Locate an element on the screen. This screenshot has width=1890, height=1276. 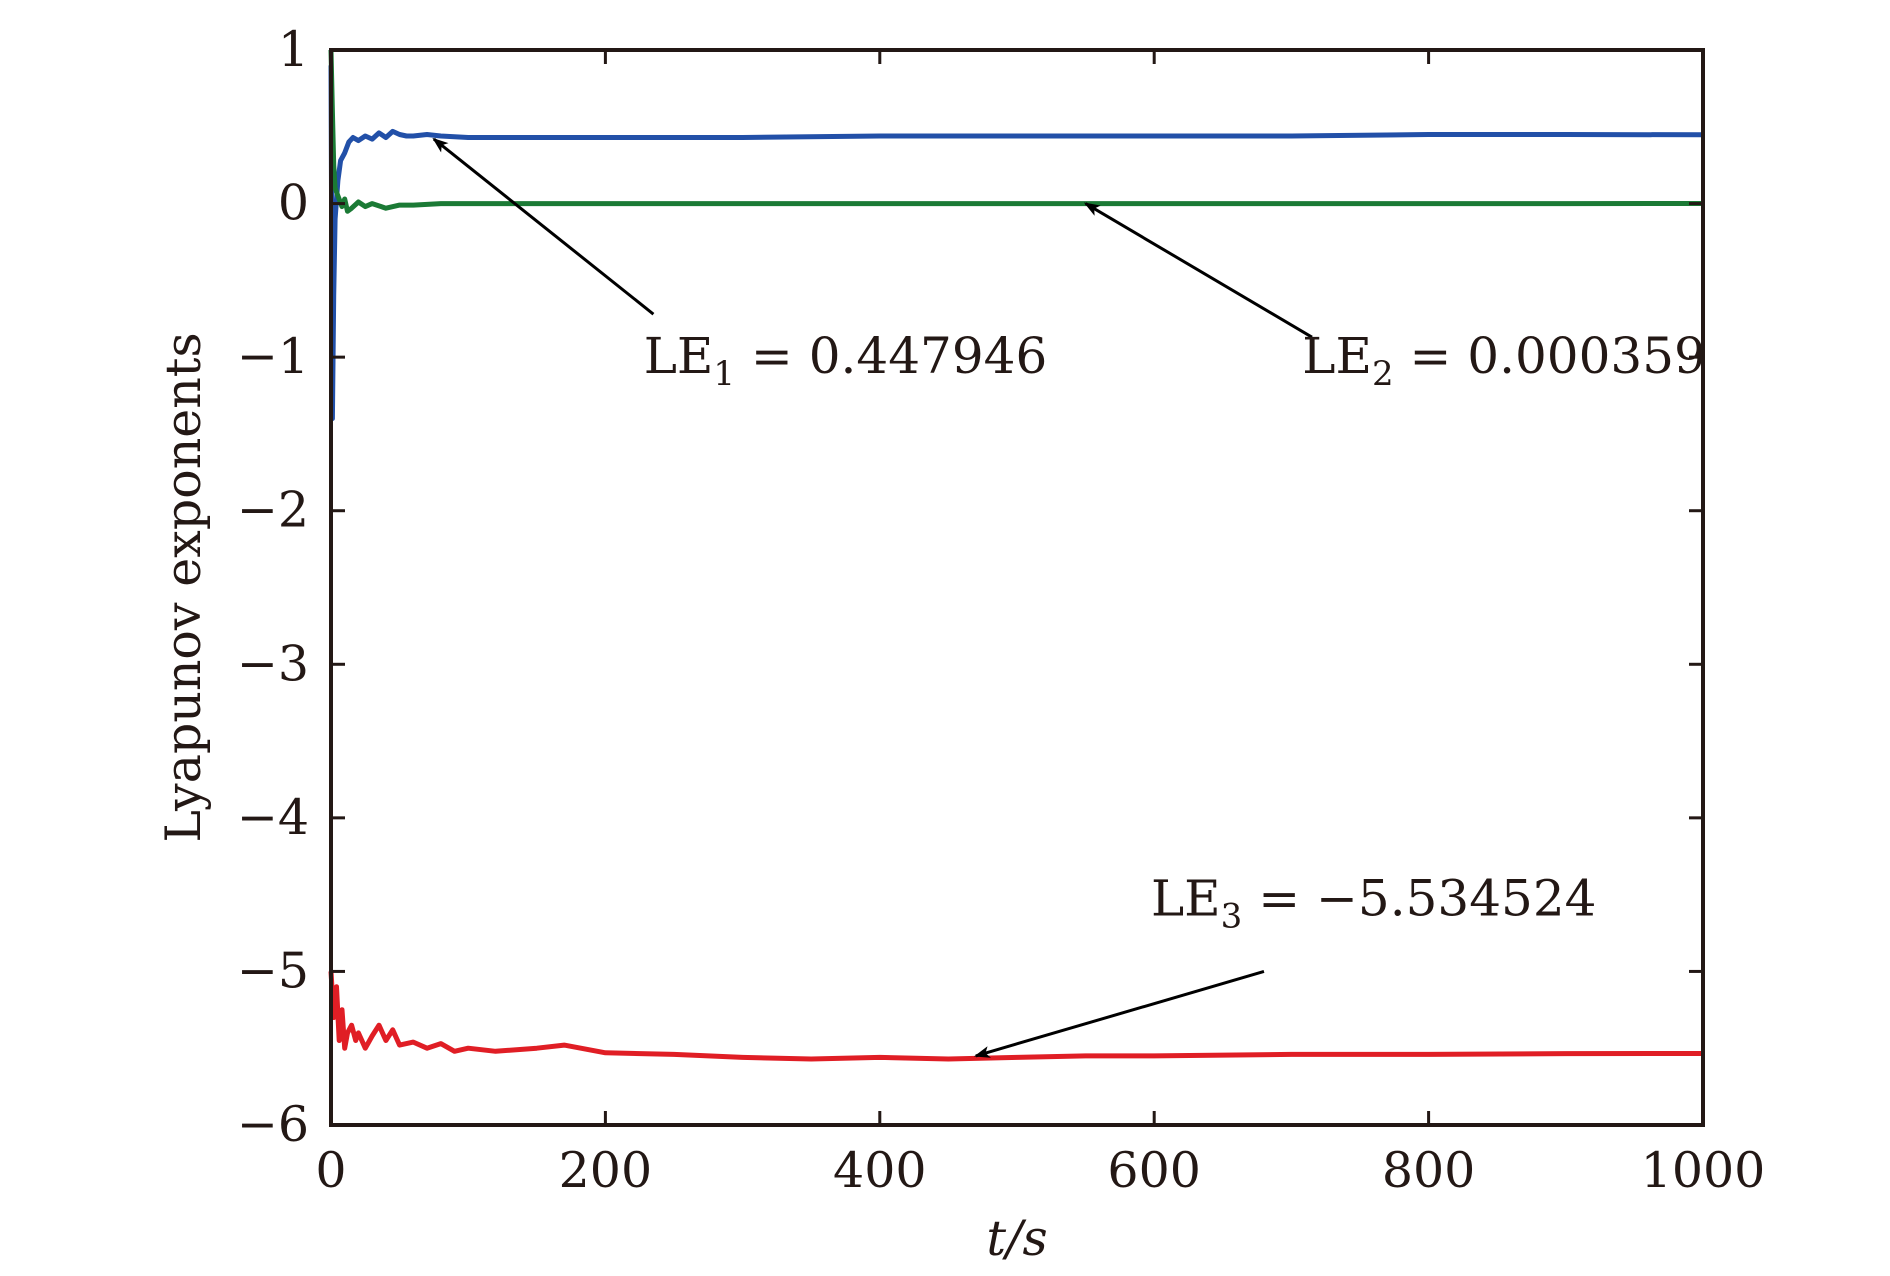
y-tick-label: −1 is located at coordinates (273, 356).